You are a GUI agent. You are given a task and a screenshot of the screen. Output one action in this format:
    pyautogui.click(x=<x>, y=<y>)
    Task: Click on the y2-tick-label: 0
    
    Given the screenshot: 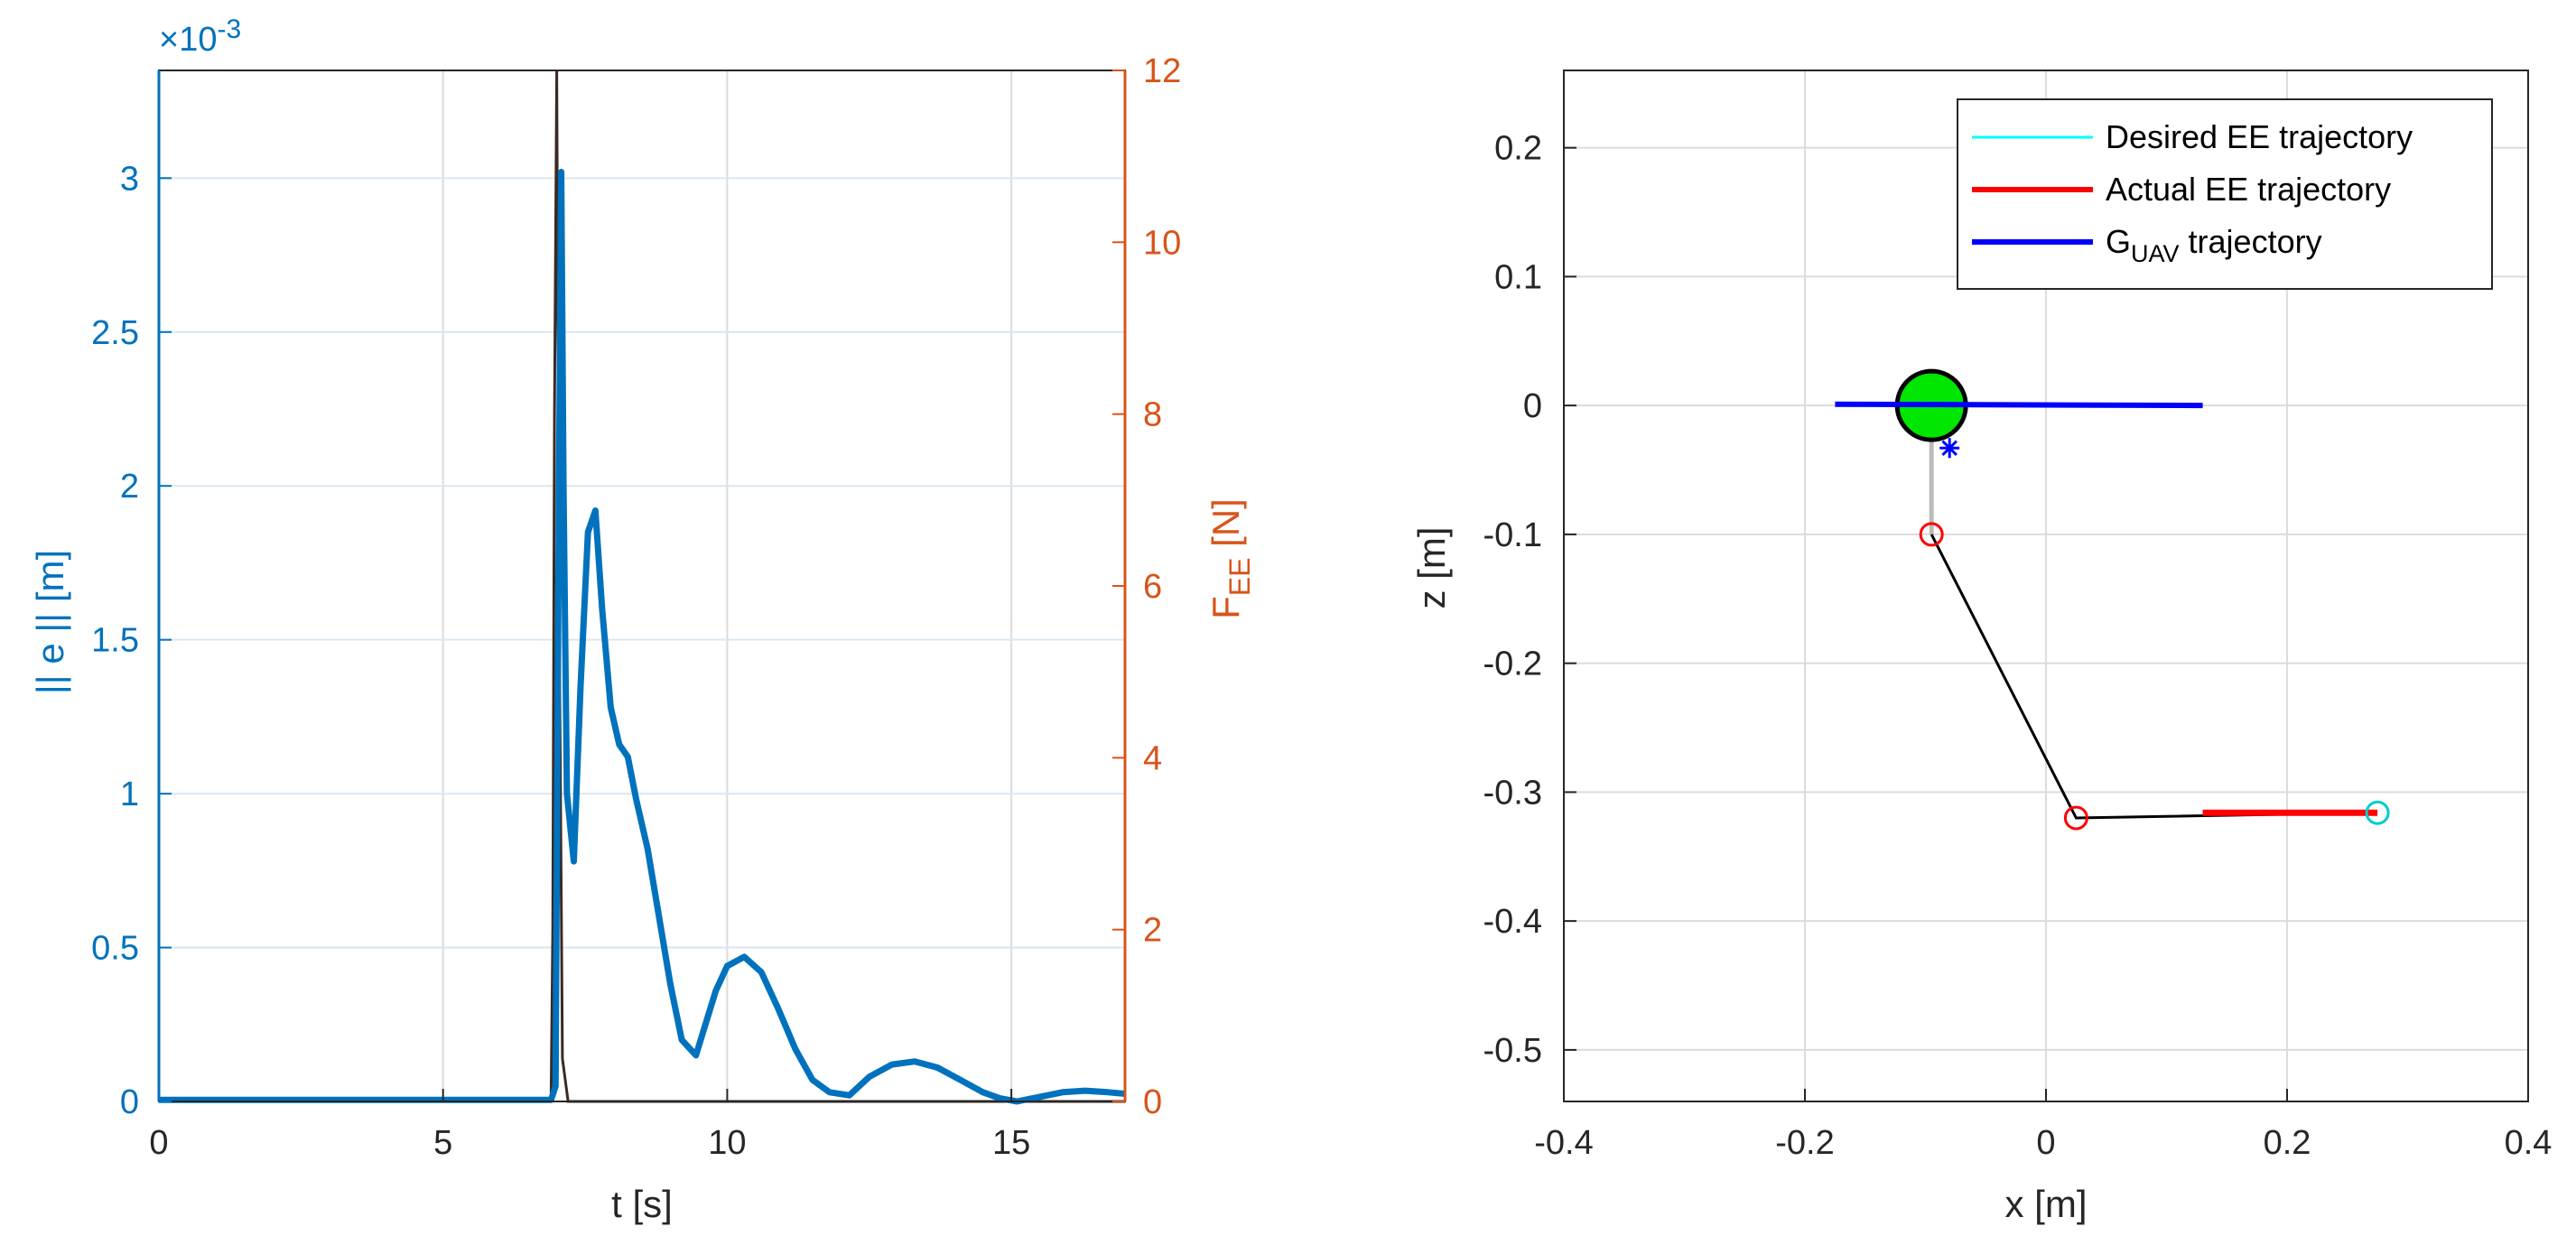 What is the action you would take?
    pyautogui.click(x=1152, y=1102)
    